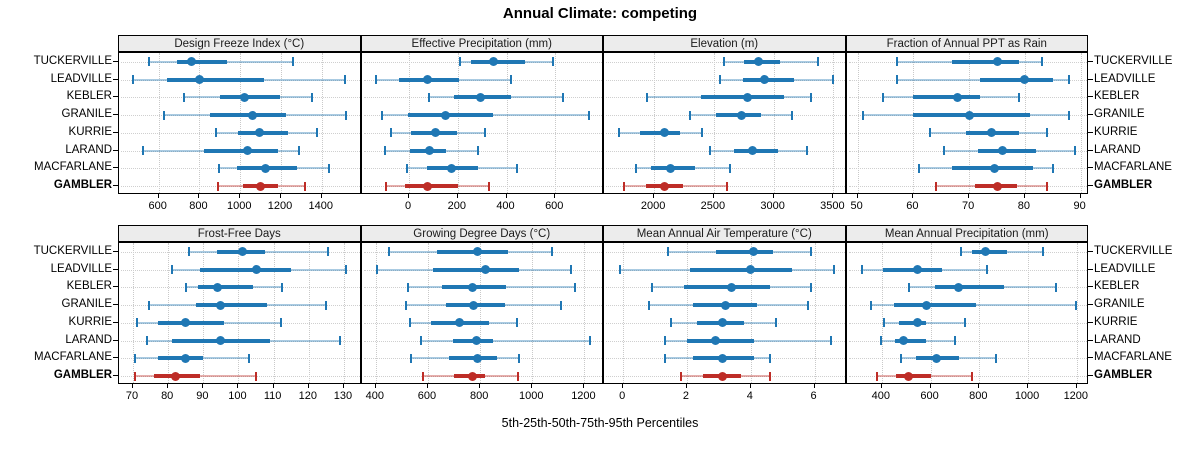  I want to click on row-label-right-kurrie: KURRIE, so click(1116, 321).